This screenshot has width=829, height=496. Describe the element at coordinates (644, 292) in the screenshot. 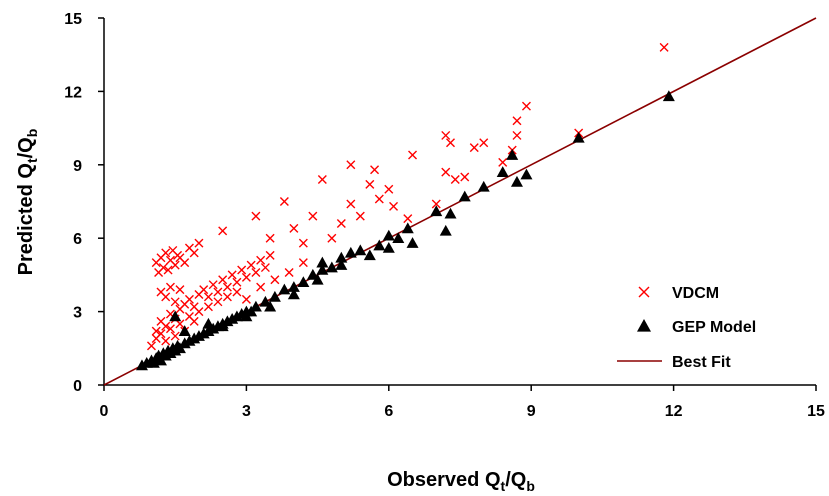

I see `legend-vdcm-symbol` at that location.